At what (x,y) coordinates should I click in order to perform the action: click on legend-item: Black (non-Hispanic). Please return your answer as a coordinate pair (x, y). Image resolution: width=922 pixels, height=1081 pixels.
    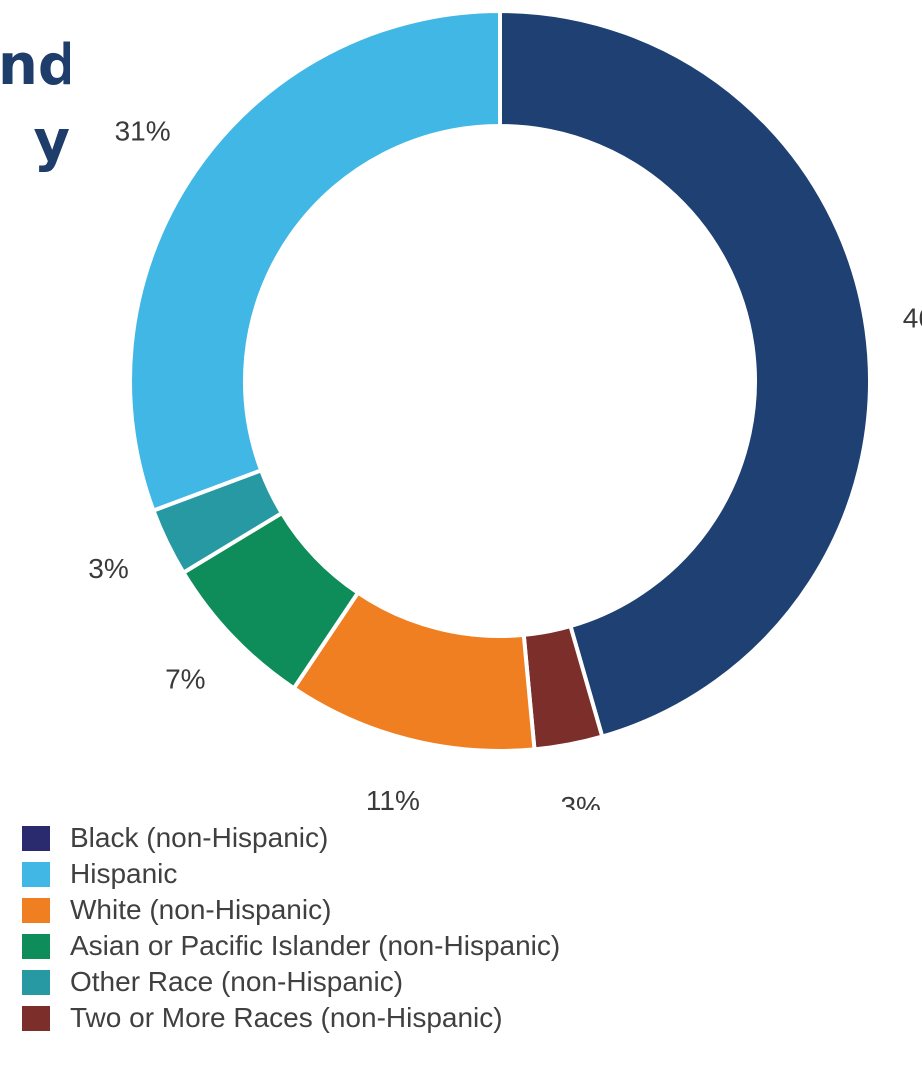
    Looking at the image, I should click on (291, 838).